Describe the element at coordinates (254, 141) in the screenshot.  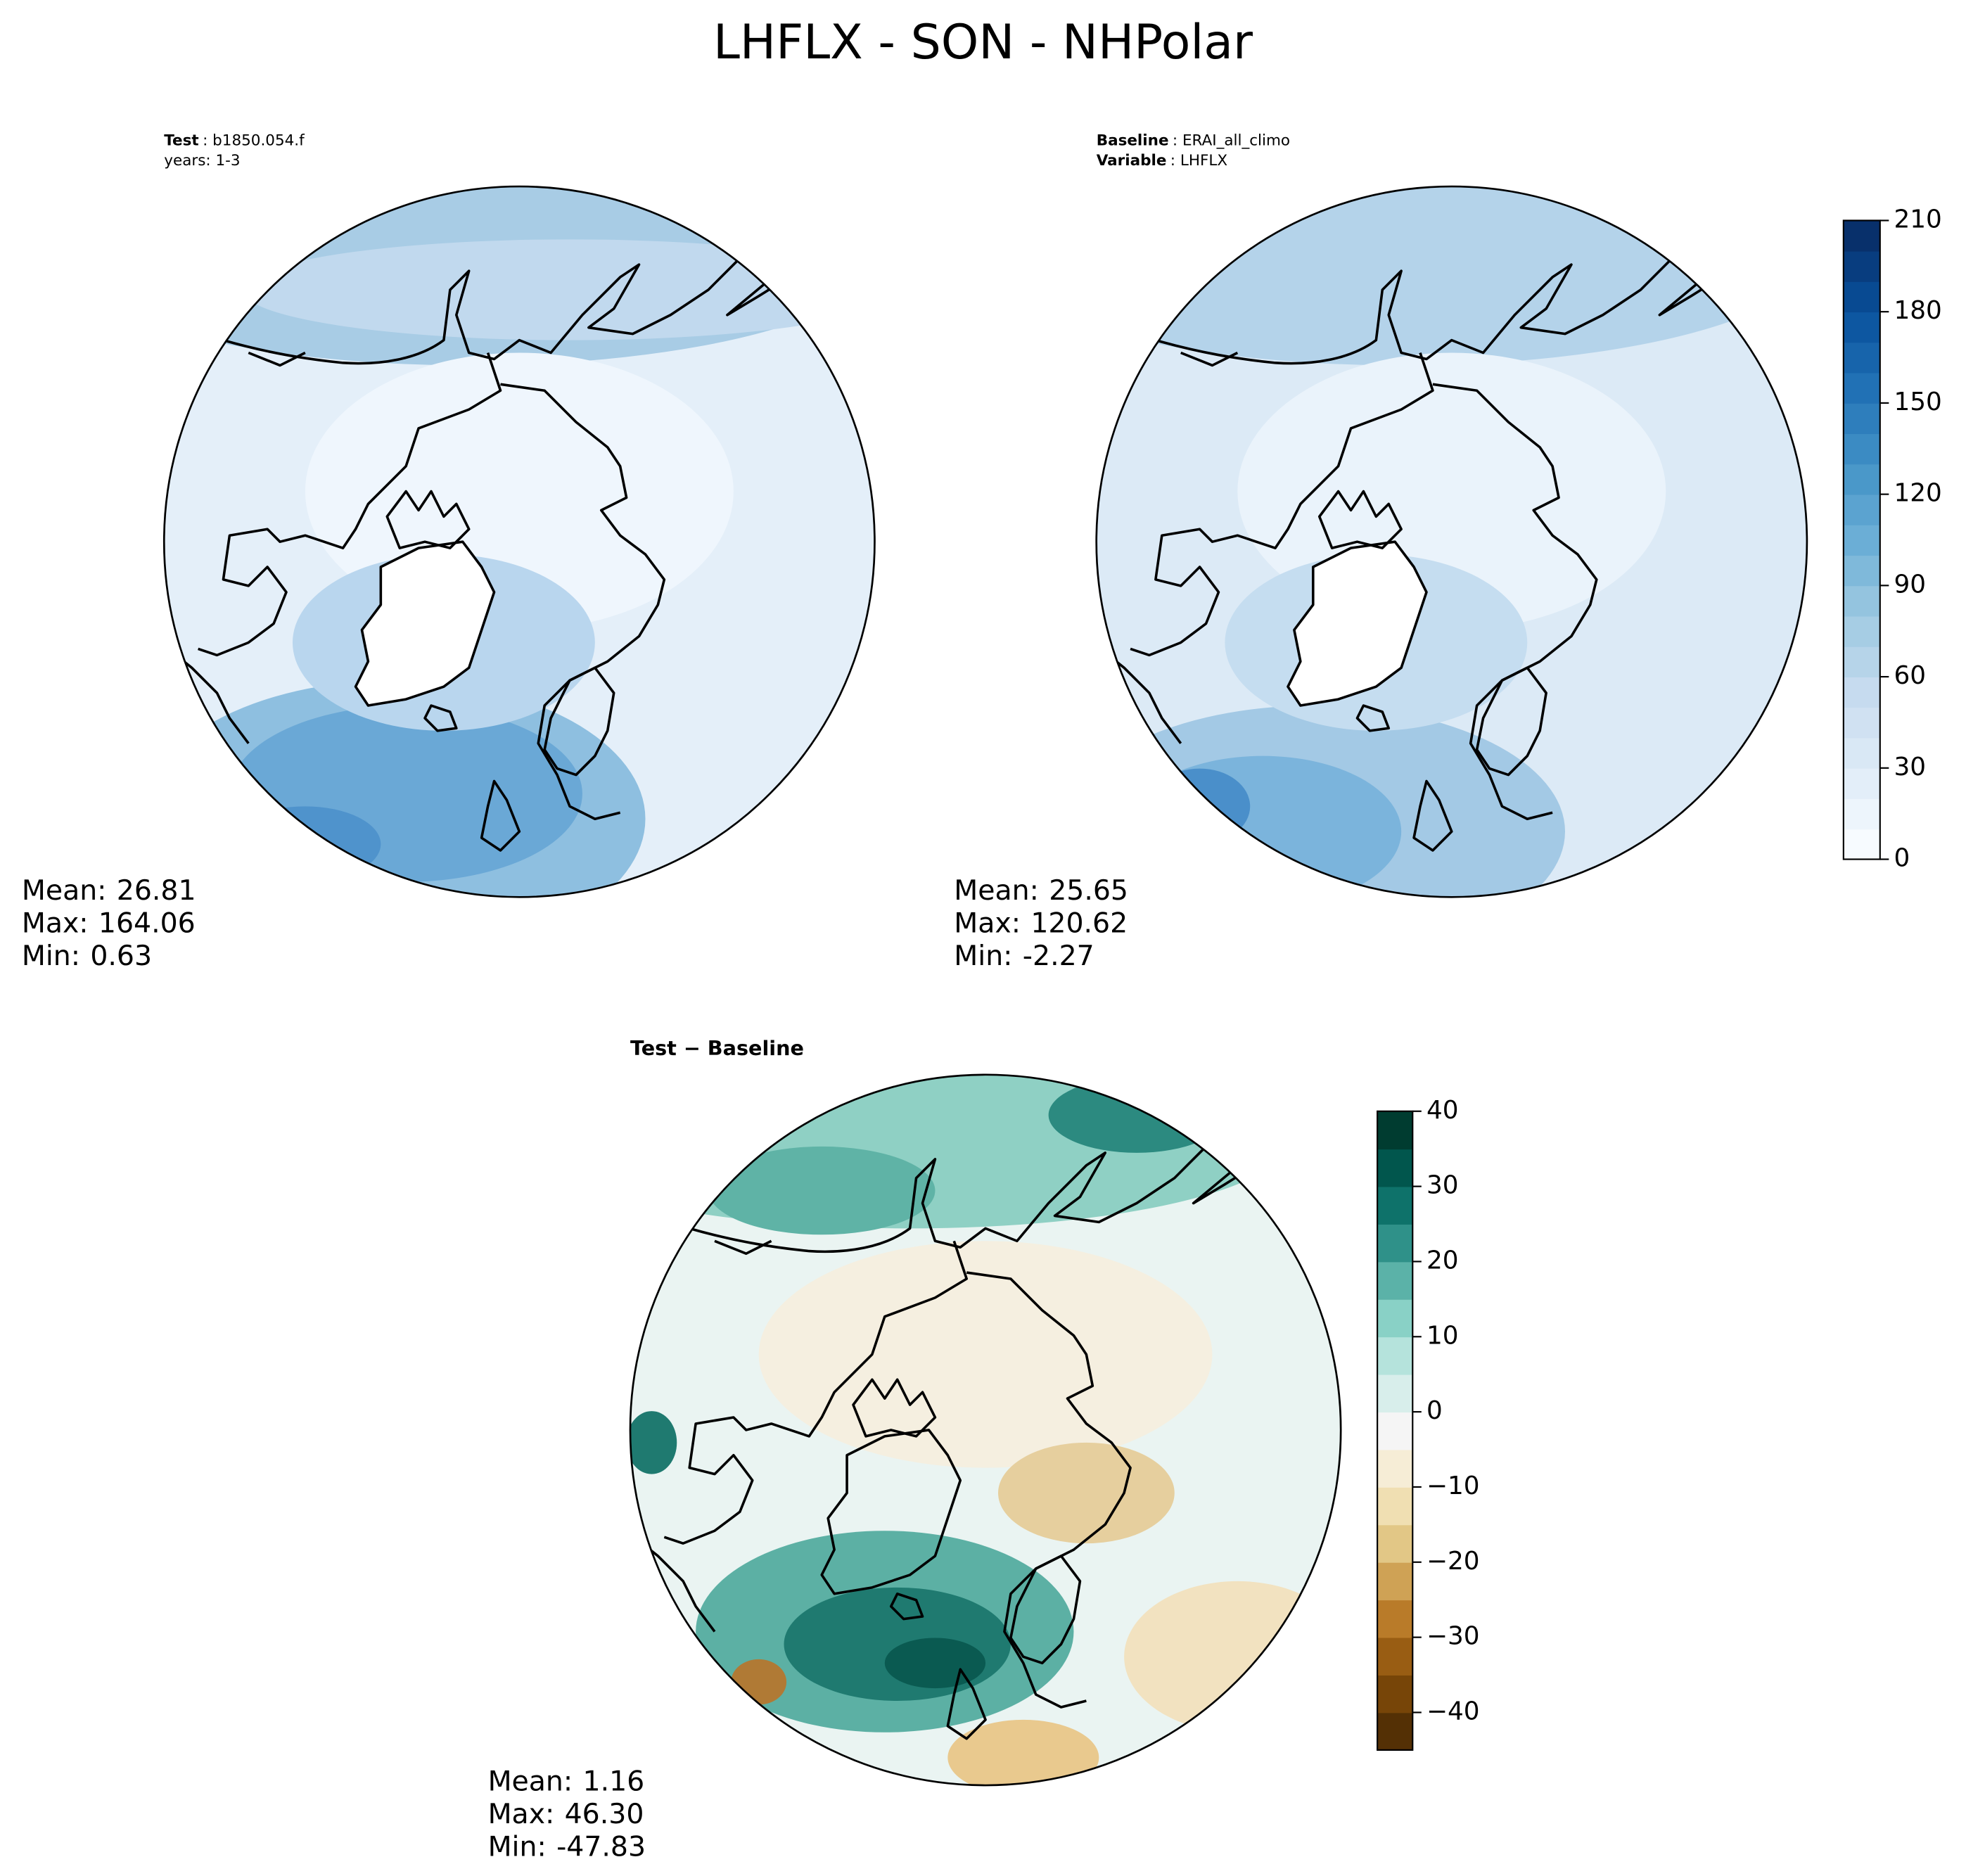
I see `panel-header-text: : b1850.054.f` at that location.